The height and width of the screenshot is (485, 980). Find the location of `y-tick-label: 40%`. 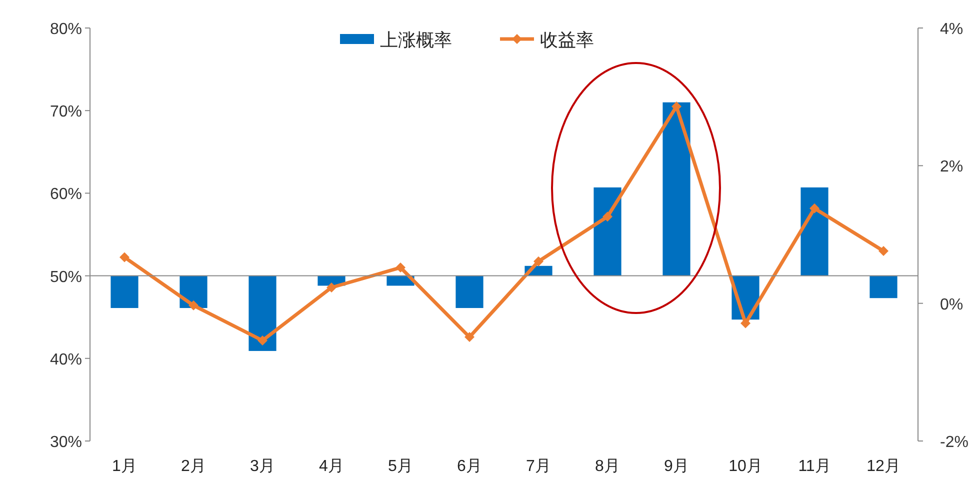

y-tick-label: 40% is located at coordinates (66, 359).